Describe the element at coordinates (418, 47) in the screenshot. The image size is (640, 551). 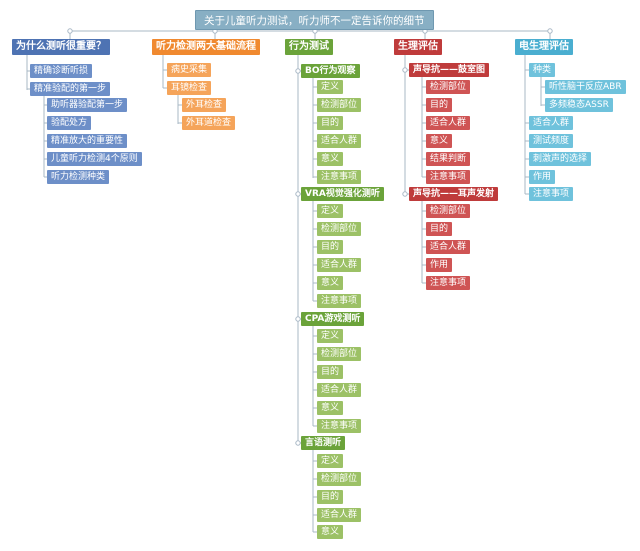
I see `branch-physiological-assessment: 生理评估` at that location.